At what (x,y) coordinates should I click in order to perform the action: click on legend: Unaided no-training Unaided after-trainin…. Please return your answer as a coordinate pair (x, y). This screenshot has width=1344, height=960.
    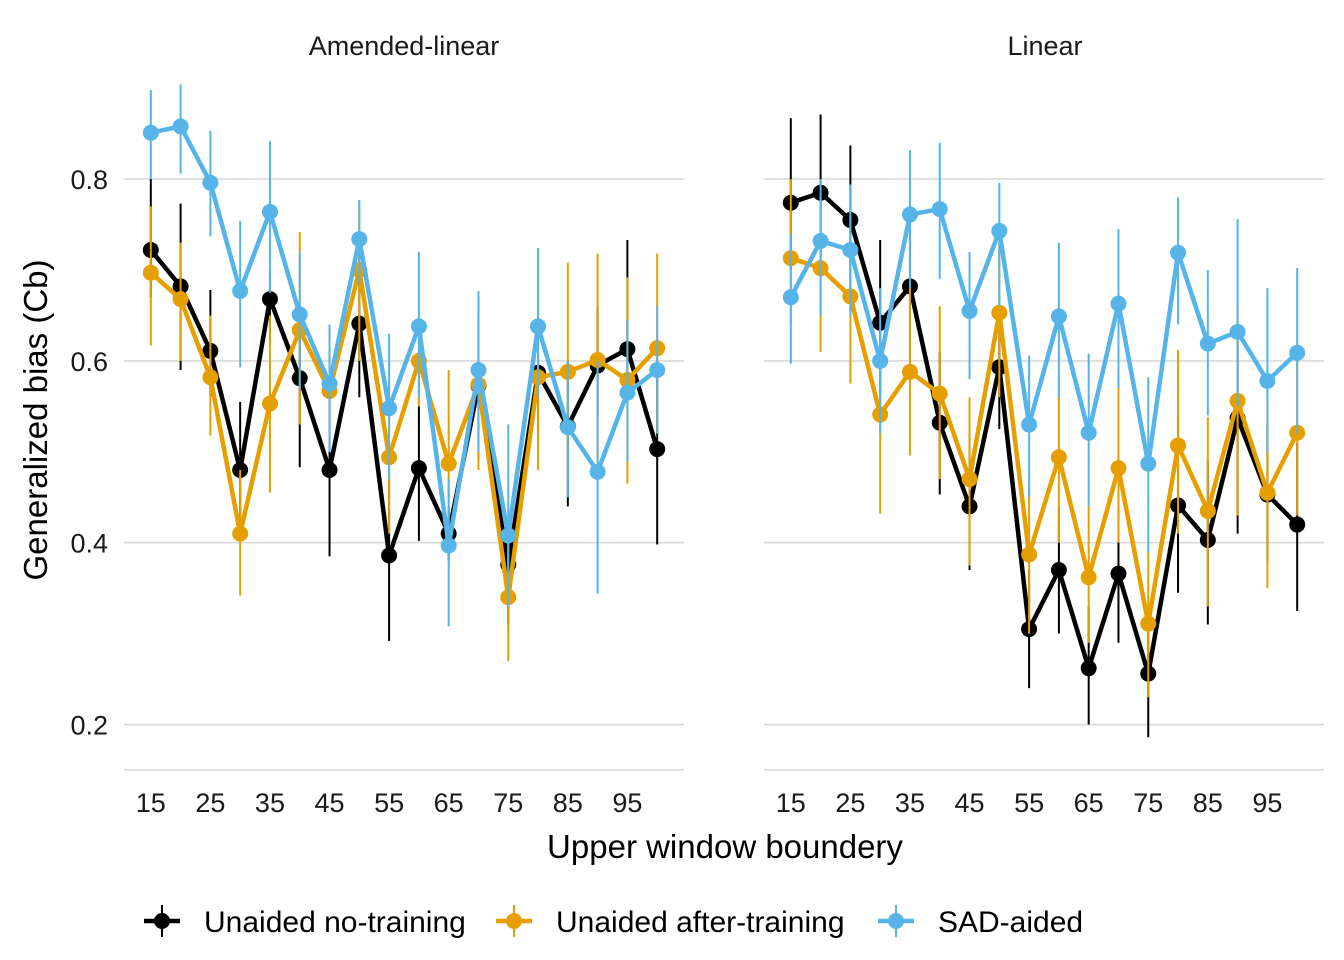
    Looking at the image, I should click on (613, 922).